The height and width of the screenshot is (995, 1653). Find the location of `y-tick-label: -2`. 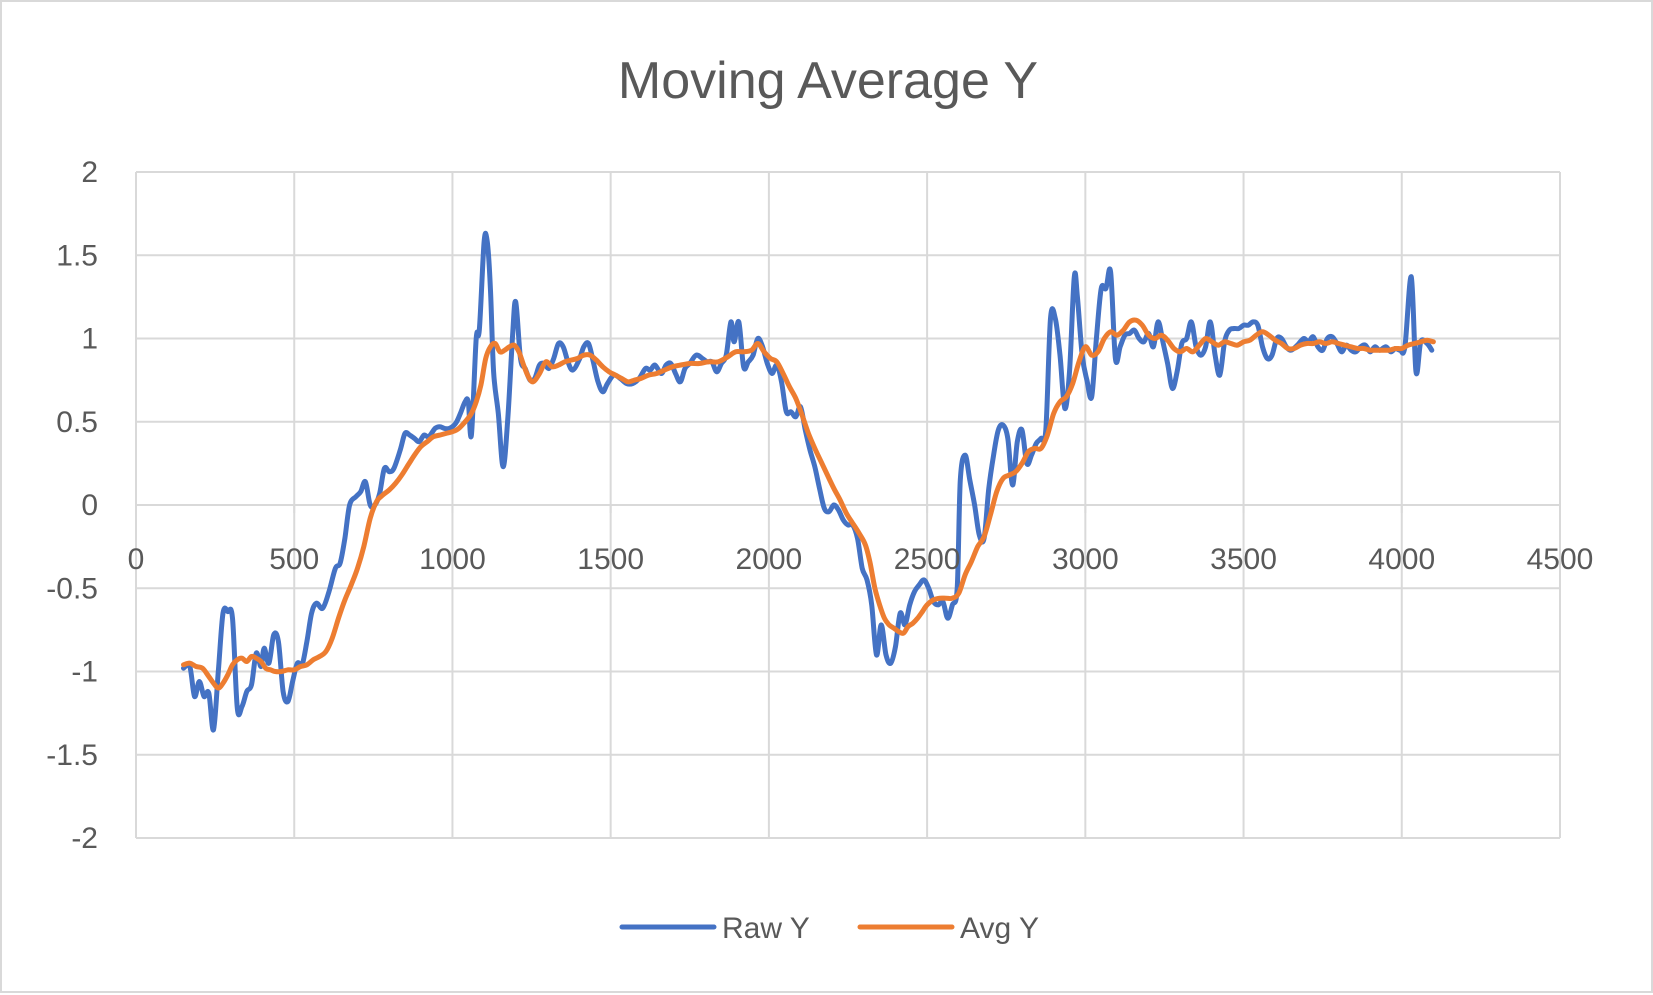

y-tick-label: -2 is located at coordinates (84, 838).